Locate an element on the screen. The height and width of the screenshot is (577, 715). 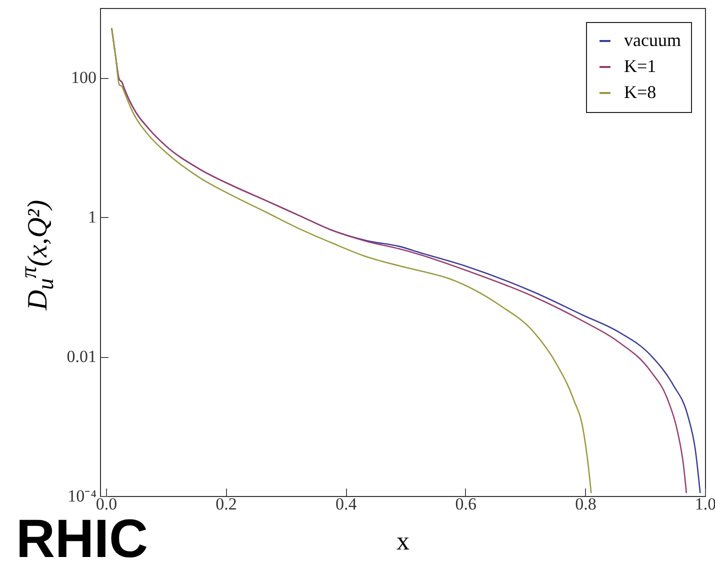
x-tick-label: 0.4 is located at coordinates (346, 504).